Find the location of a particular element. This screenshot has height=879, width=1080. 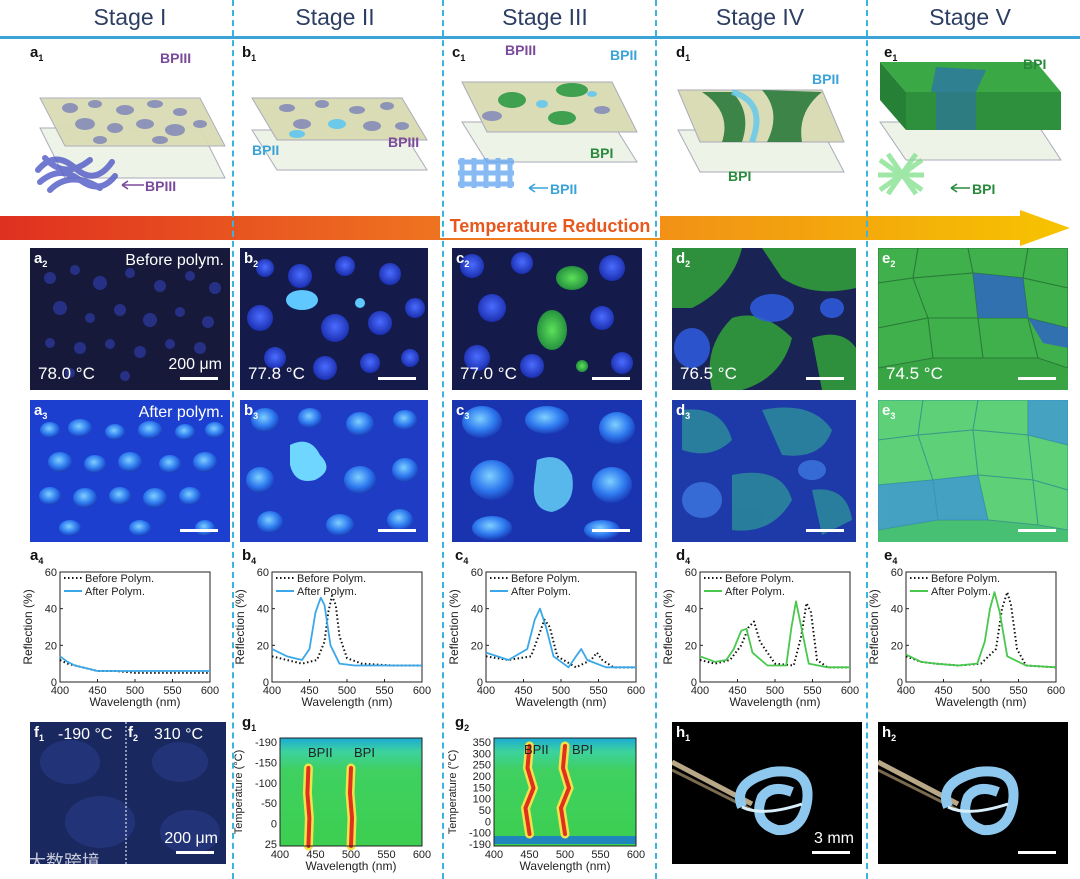

micrograph-d2: d2 76.5 °C is located at coordinates (764, 319).